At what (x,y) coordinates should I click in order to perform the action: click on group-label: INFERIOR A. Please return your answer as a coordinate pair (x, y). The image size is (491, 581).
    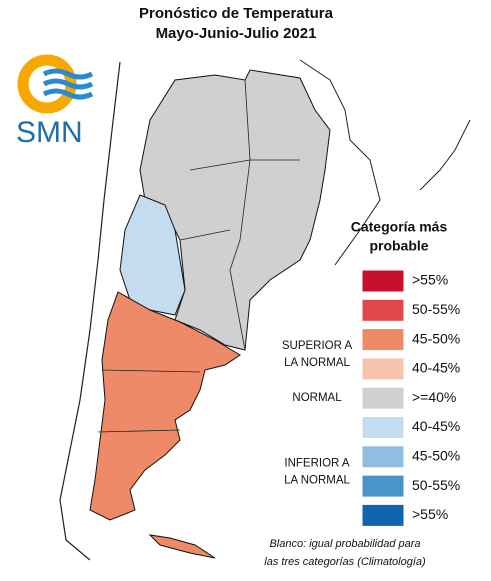
    Looking at the image, I should click on (317, 463).